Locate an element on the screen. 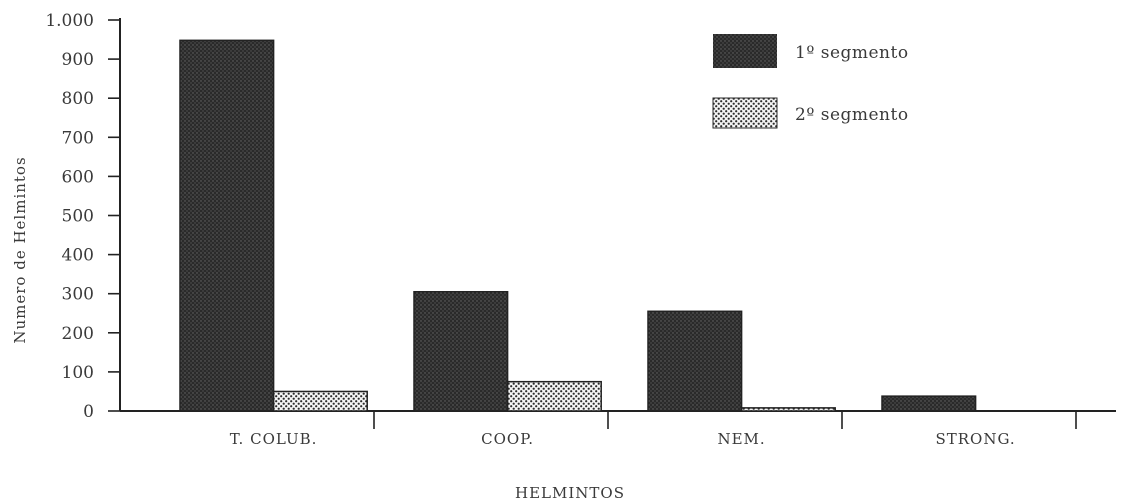 The height and width of the screenshot is (504, 1121). y-tick-label: 600 is located at coordinates (78, 177).